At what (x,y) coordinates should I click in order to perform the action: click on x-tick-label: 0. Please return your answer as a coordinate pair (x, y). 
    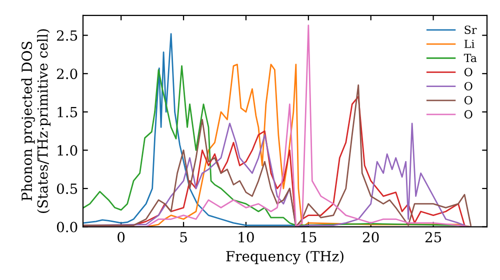
    Looking at the image, I should click on (121, 237).